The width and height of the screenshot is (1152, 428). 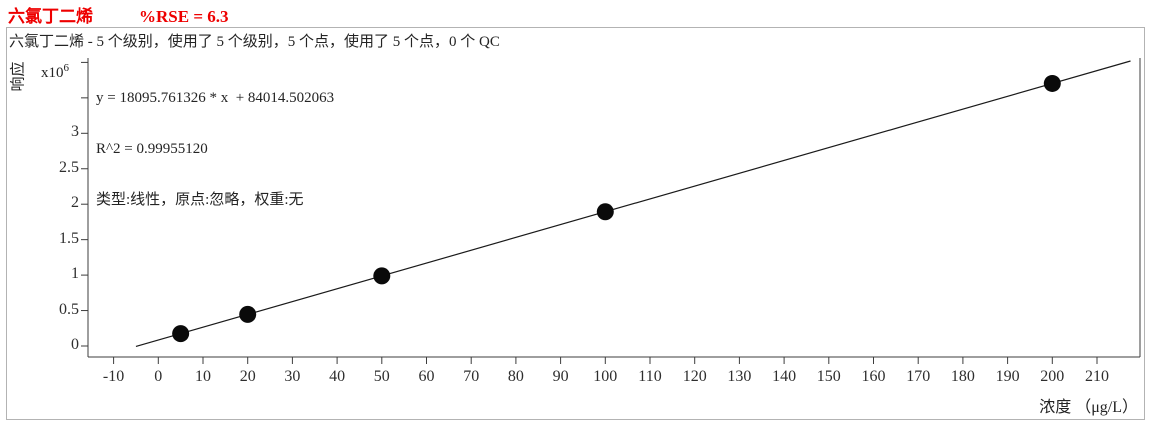 What do you see at coordinates (69, 167) in the screenshot?
I see `y-tick-label: 2.5` at bounding box center [69, 167].